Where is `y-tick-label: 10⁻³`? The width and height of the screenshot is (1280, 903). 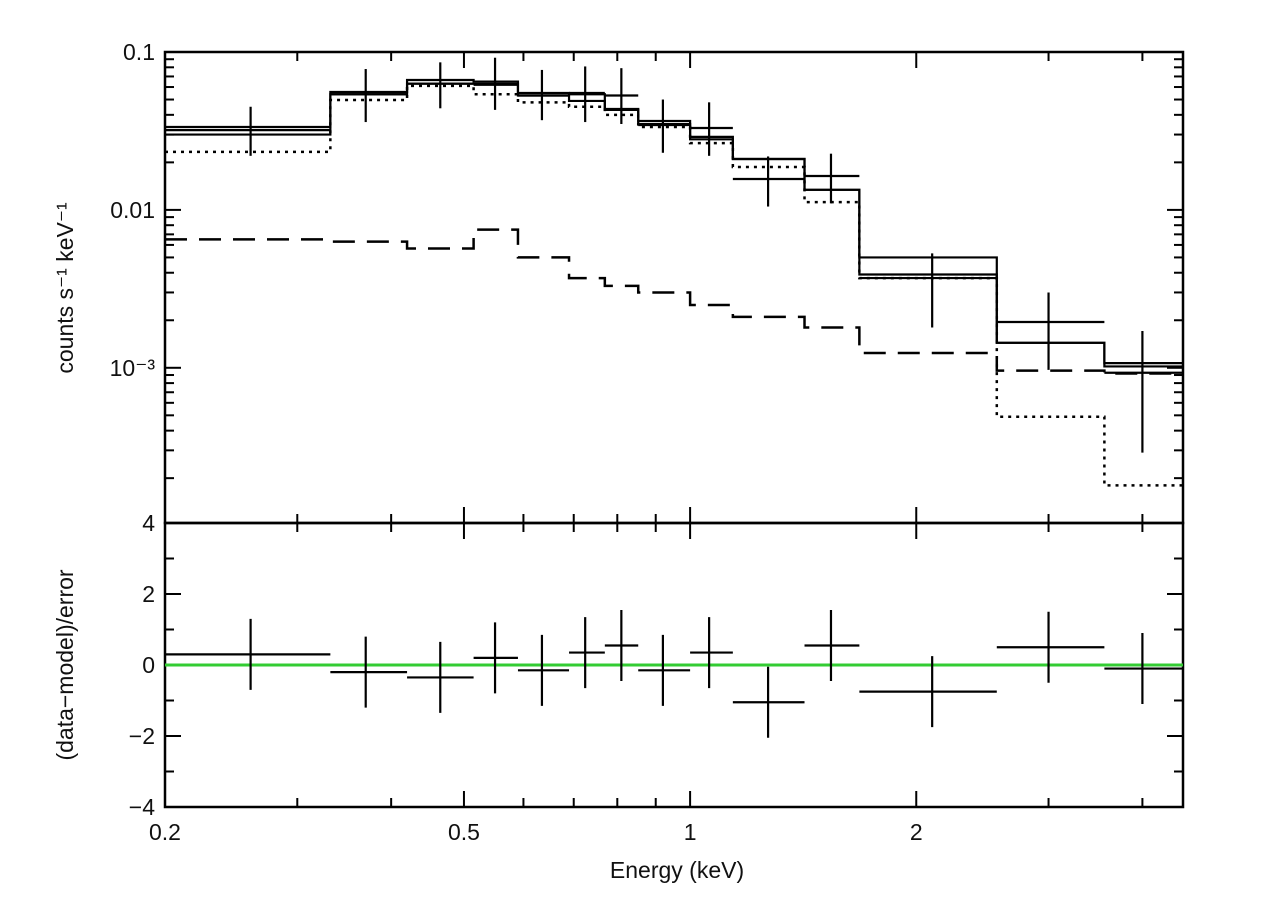 y-tick-label: 10⁻³ is located at coordinates (133, 368).